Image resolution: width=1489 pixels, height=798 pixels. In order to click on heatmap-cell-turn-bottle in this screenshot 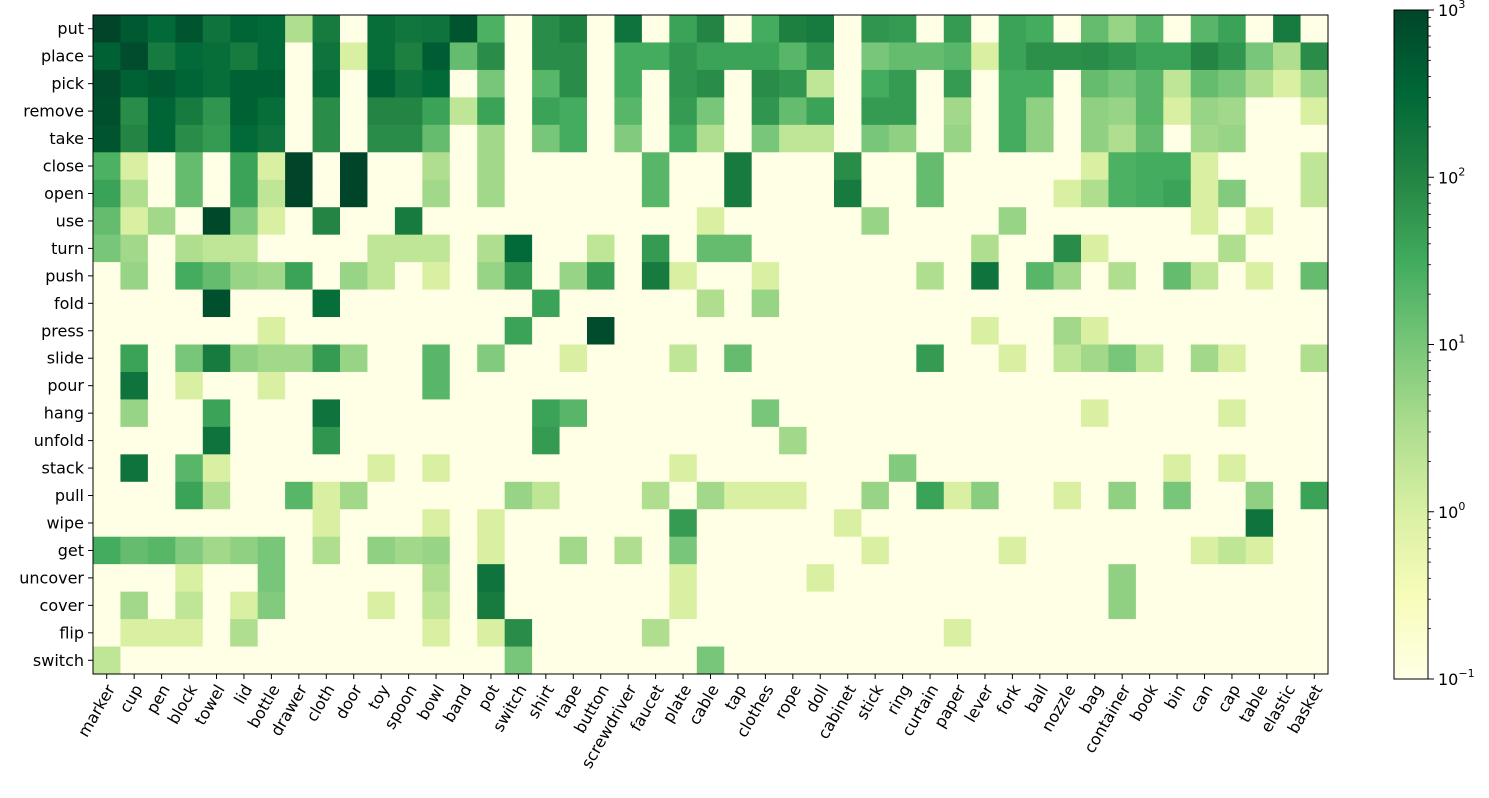, I will do `click(271, 248)`.